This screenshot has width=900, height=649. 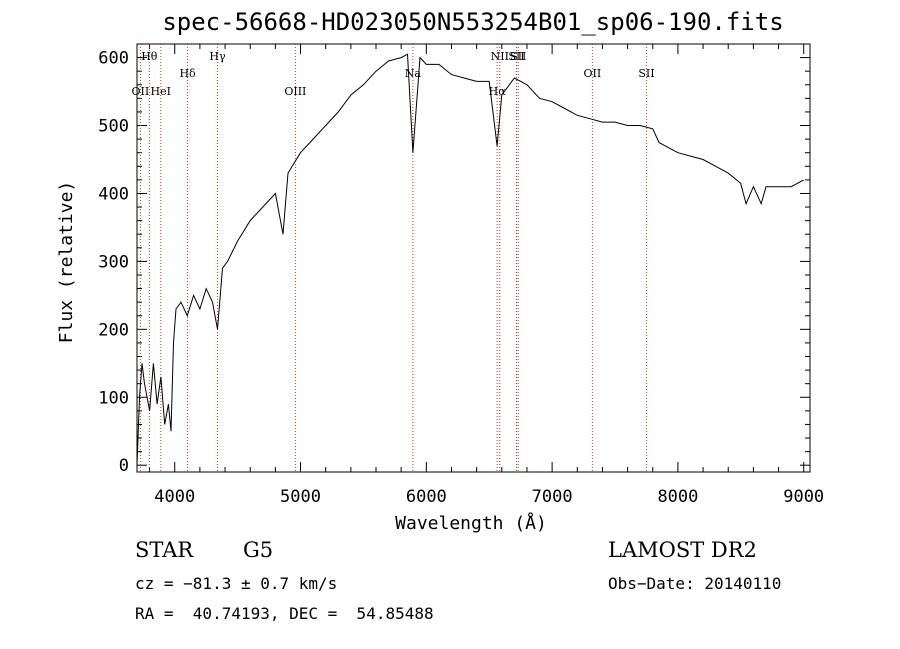 What do you see at coordinates (295, 91) in the screenshot?
I see `line-label: OIII` at bounding box center [295, 91].